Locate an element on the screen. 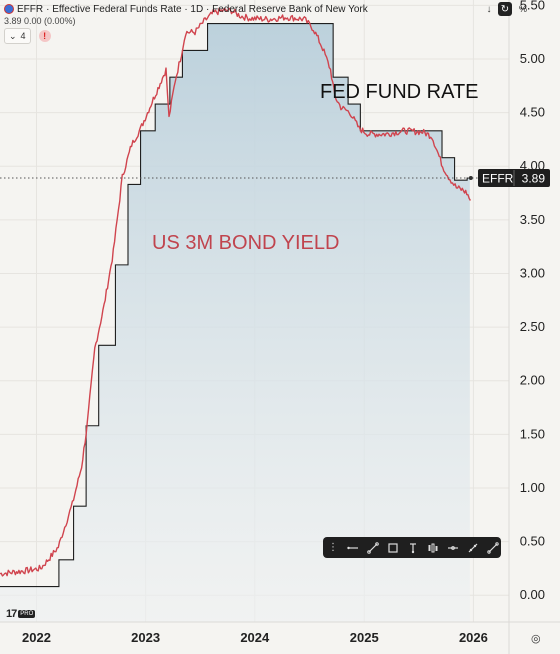 This screenshot has width=560, height=654. price-tag-symbol: EFFR is located at coordinates (498, 179).